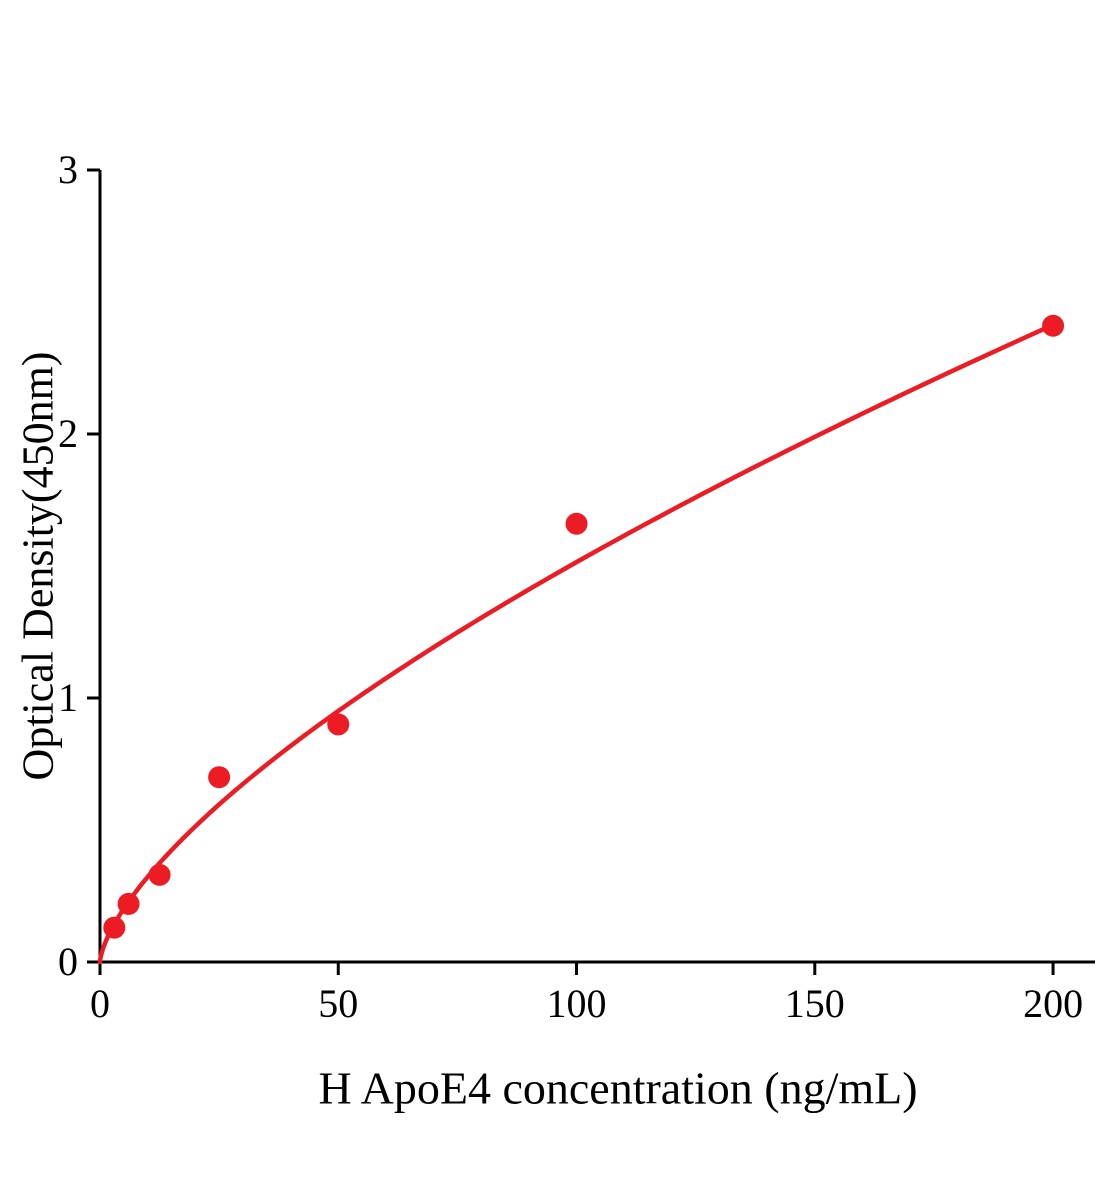  What do you see at coordinates (618, 1088) in the screenshot?
I see `x-axis-label: H ApoE4 concentration (ng/mL)` at bounding box center [618, 1088].